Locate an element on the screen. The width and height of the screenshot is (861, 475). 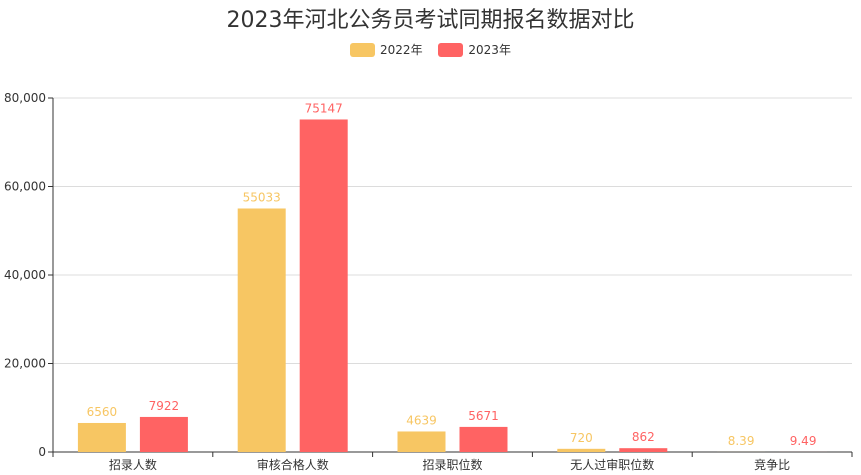
y-tick-label: 40,000 is located at coordinates (25, 275).